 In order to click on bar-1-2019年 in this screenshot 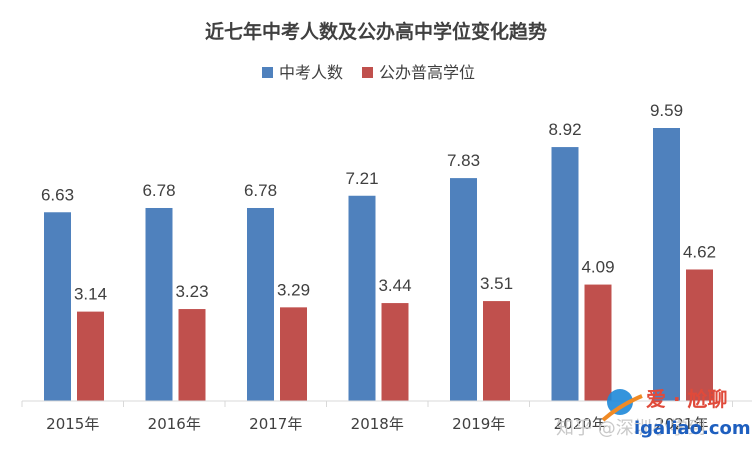, I will do `click(463, 289)`.